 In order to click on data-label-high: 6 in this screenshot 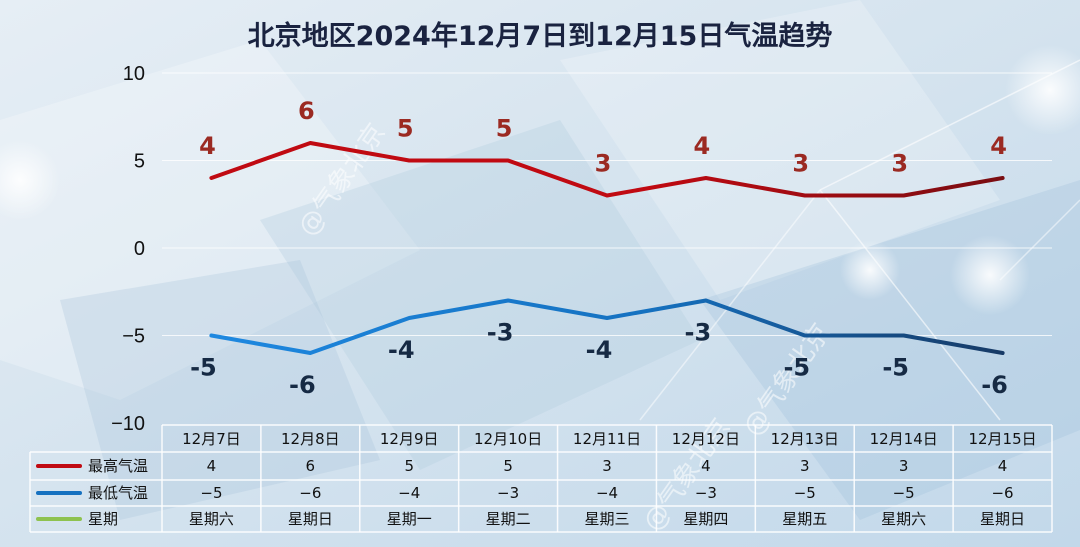, I will do `click(306, 111)`.